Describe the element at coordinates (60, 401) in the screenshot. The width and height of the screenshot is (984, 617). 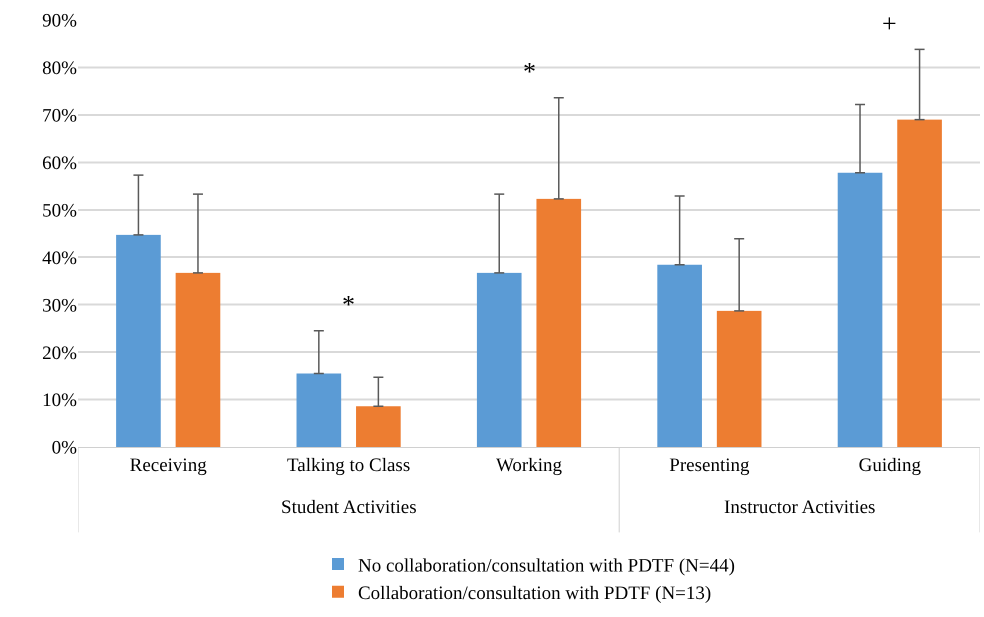
I see `y-tick-label: 10%` at that location.